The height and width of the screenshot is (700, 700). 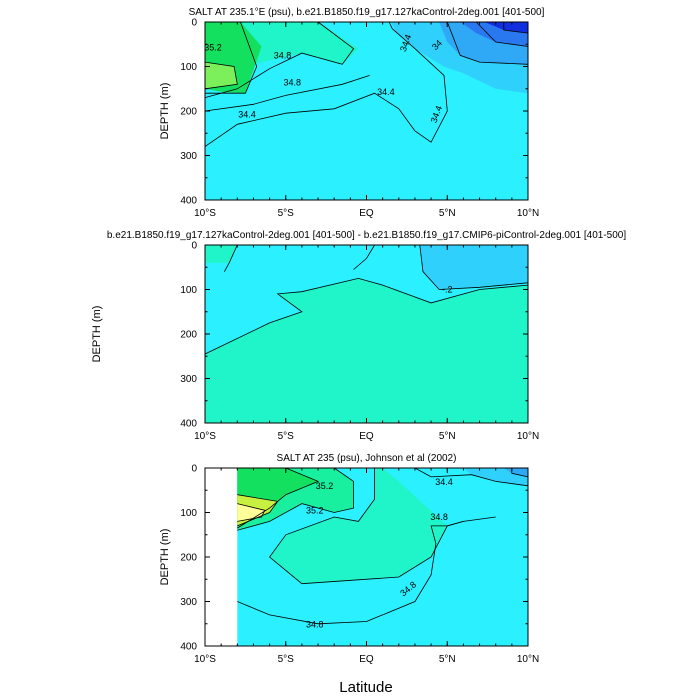 I want to click on fill-35-6-left, so click(x=221, y=75).